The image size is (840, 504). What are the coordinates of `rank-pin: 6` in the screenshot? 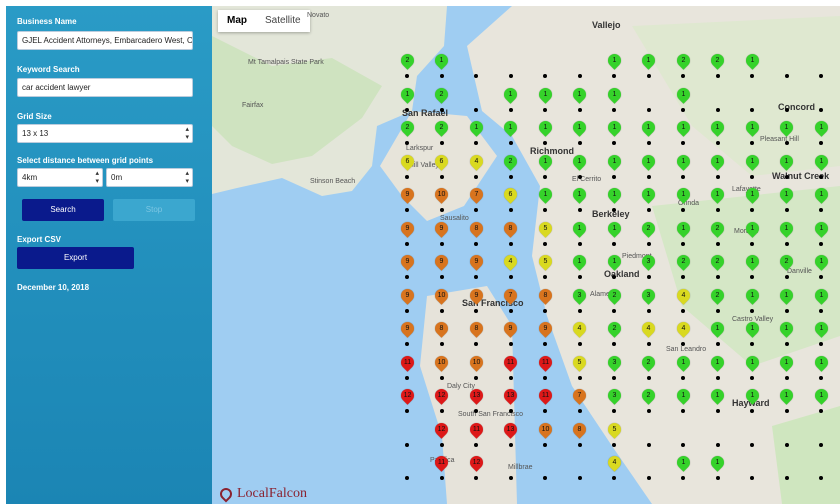 It's located at (510, 194).